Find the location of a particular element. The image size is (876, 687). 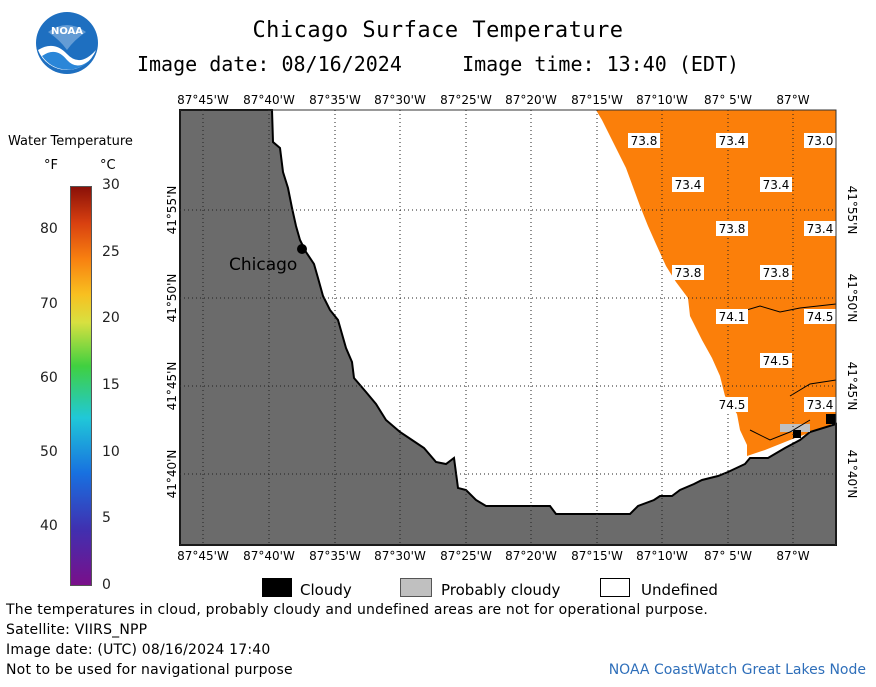

temperature-label: 74.1 is located at coordinates (732, 317).